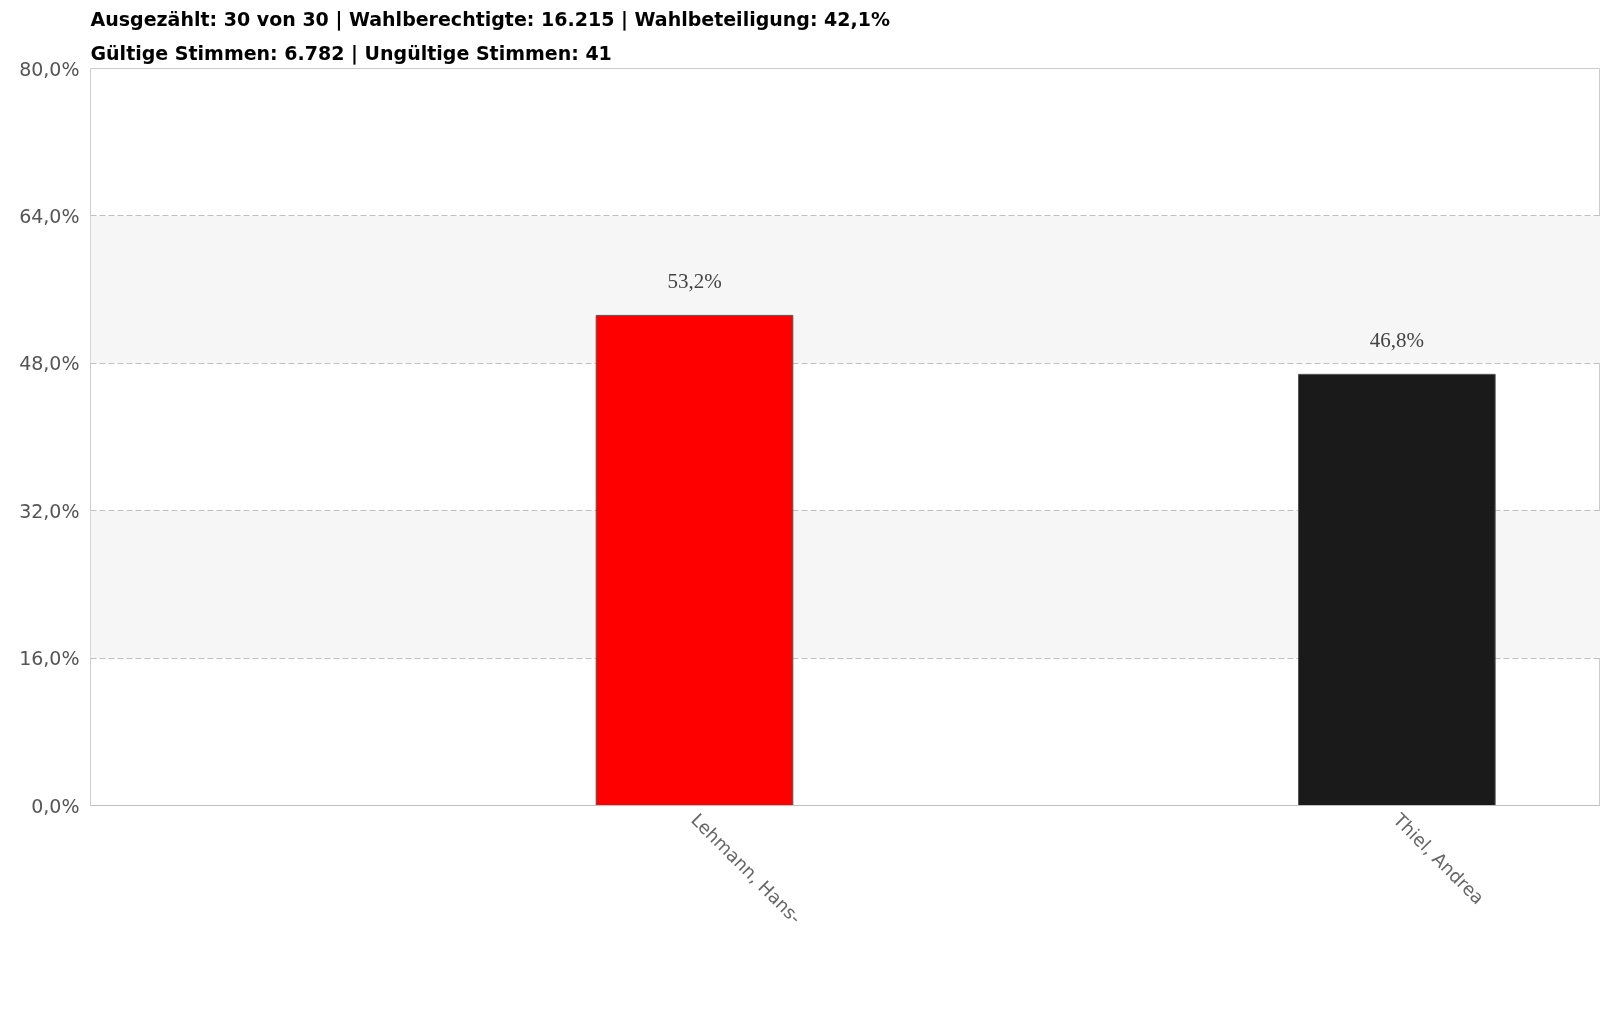  I want to click on chart-title: Ausgezählt: 30 von 30 | Wahlberechtigte: 16.215 | Wahlbeteiligung: 42,1%, so click(490, 19).